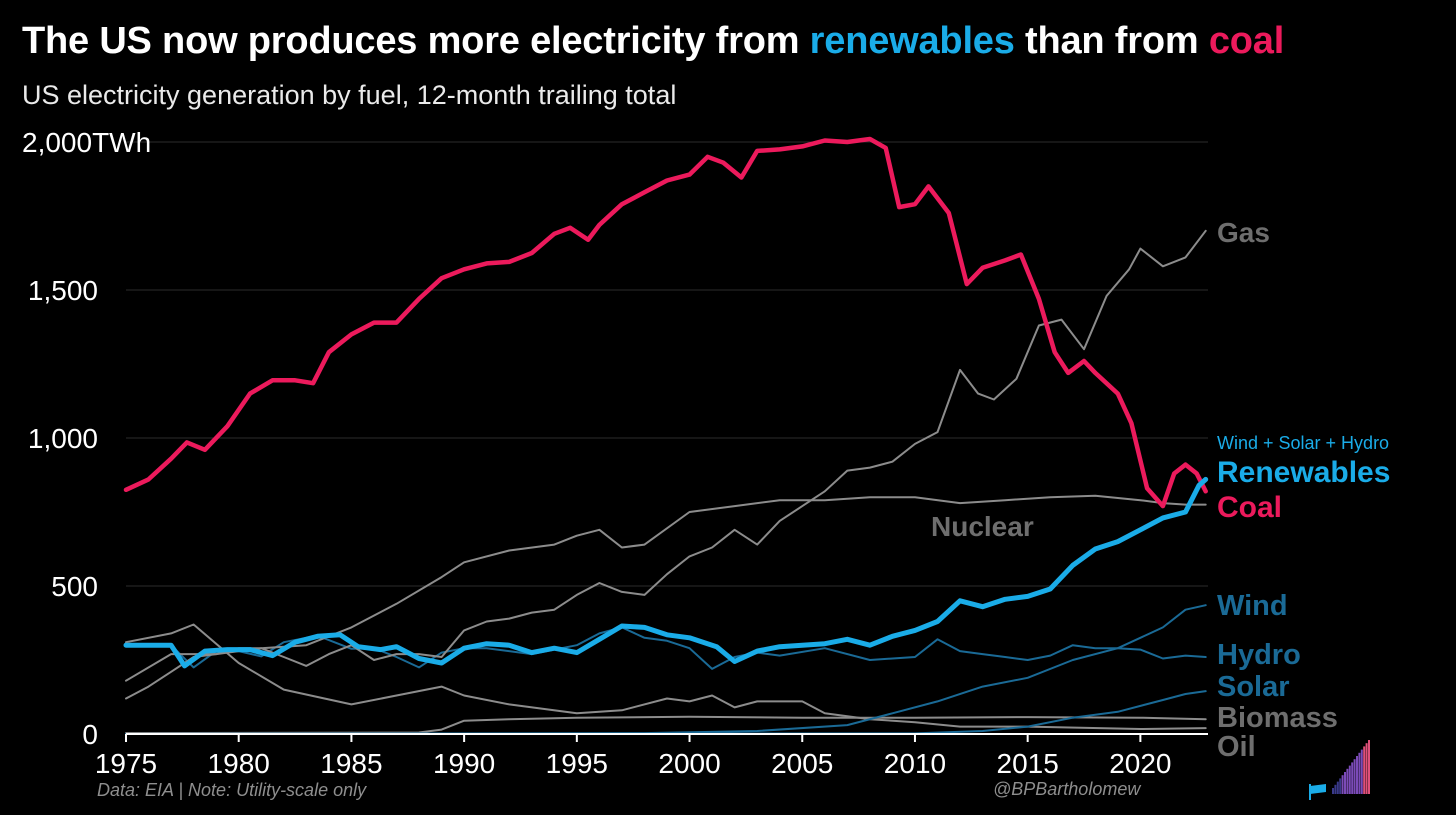  I want to click on renewables-label: Renewables, so click(1303, 472).